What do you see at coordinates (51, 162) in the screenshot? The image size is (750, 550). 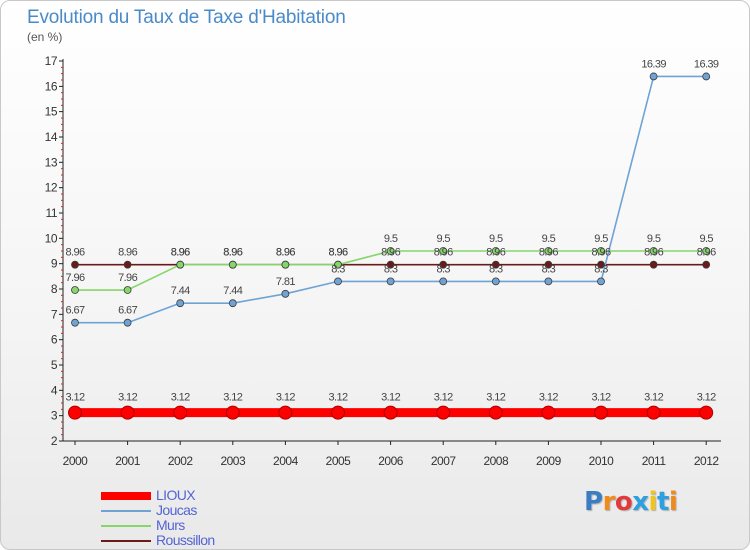 I see `y-tick-label: 13` at bounding box center [51, 162].